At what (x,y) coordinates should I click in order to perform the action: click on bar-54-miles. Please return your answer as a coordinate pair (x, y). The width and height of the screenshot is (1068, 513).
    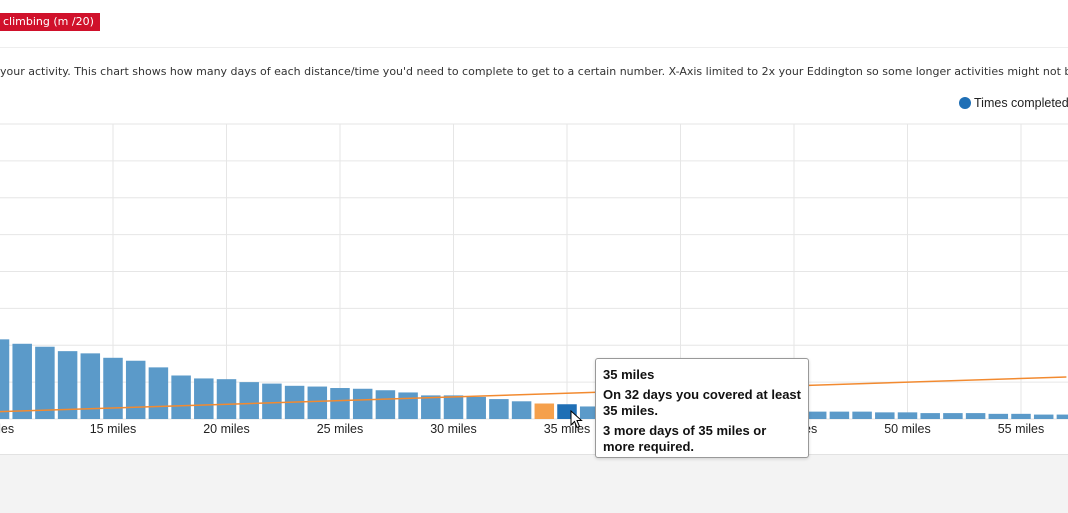
    Looking at the image, I should click on (998, 416).